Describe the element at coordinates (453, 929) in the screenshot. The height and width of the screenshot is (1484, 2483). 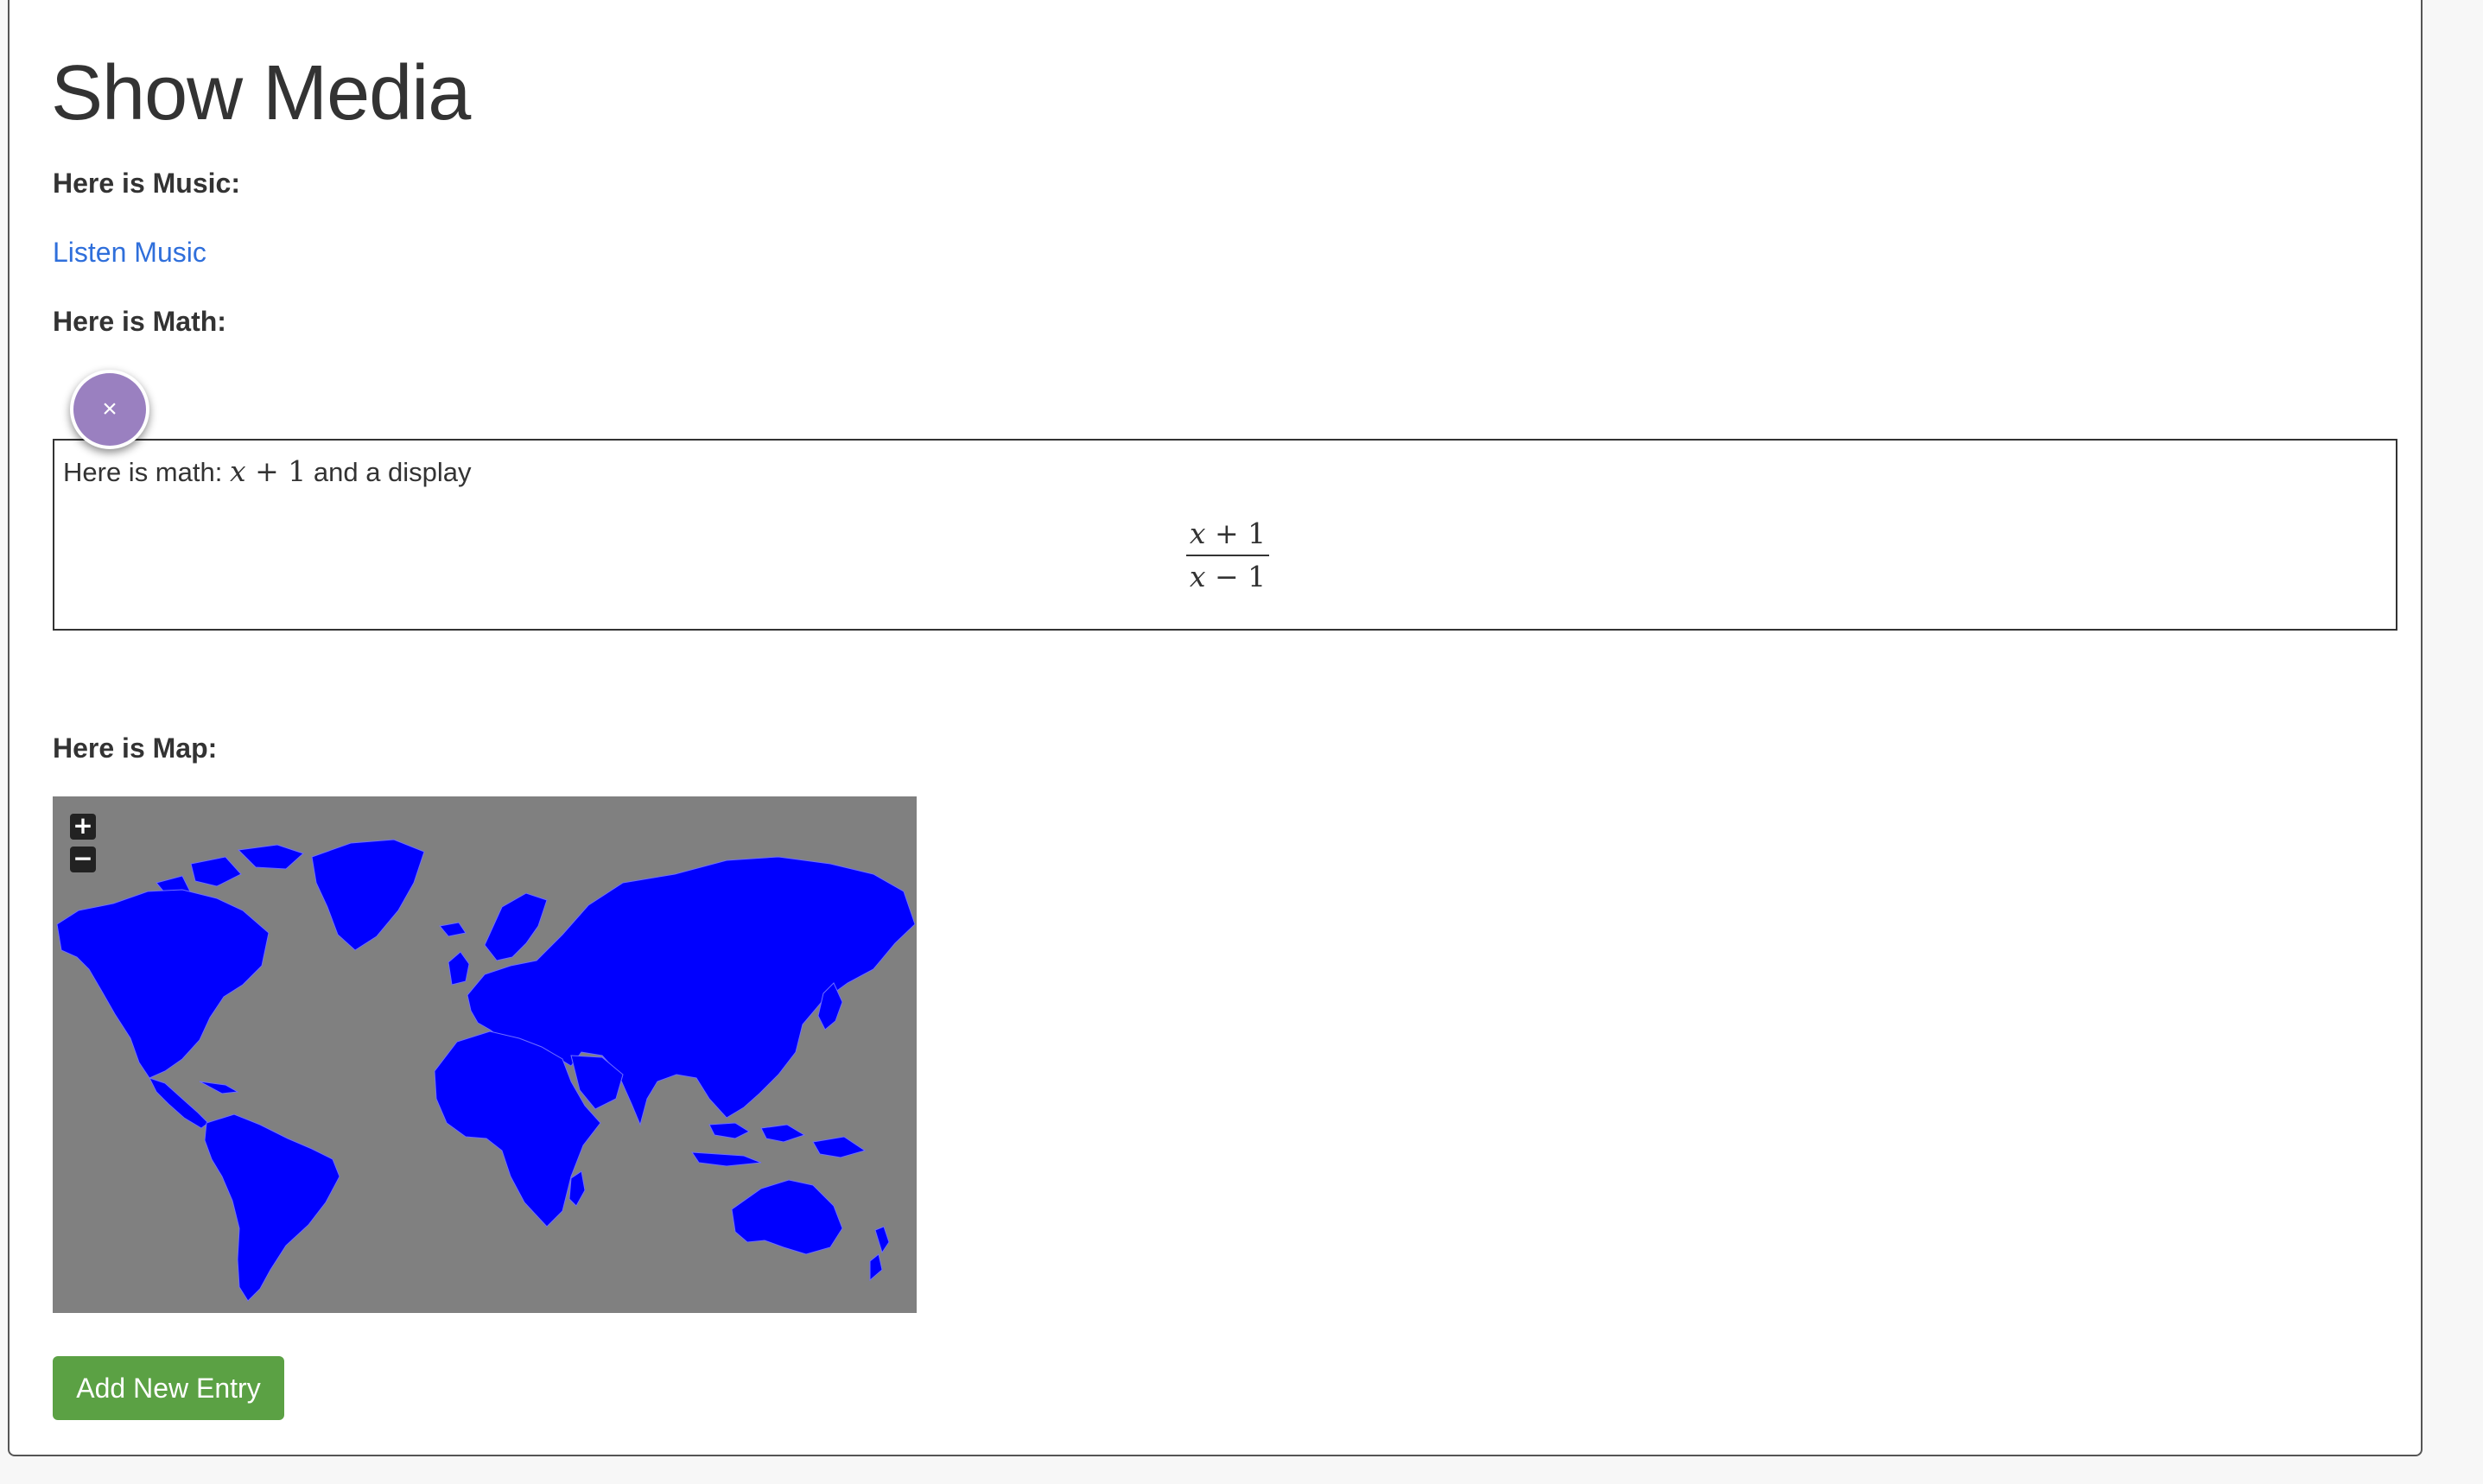
I see `land-iceland` at that location.